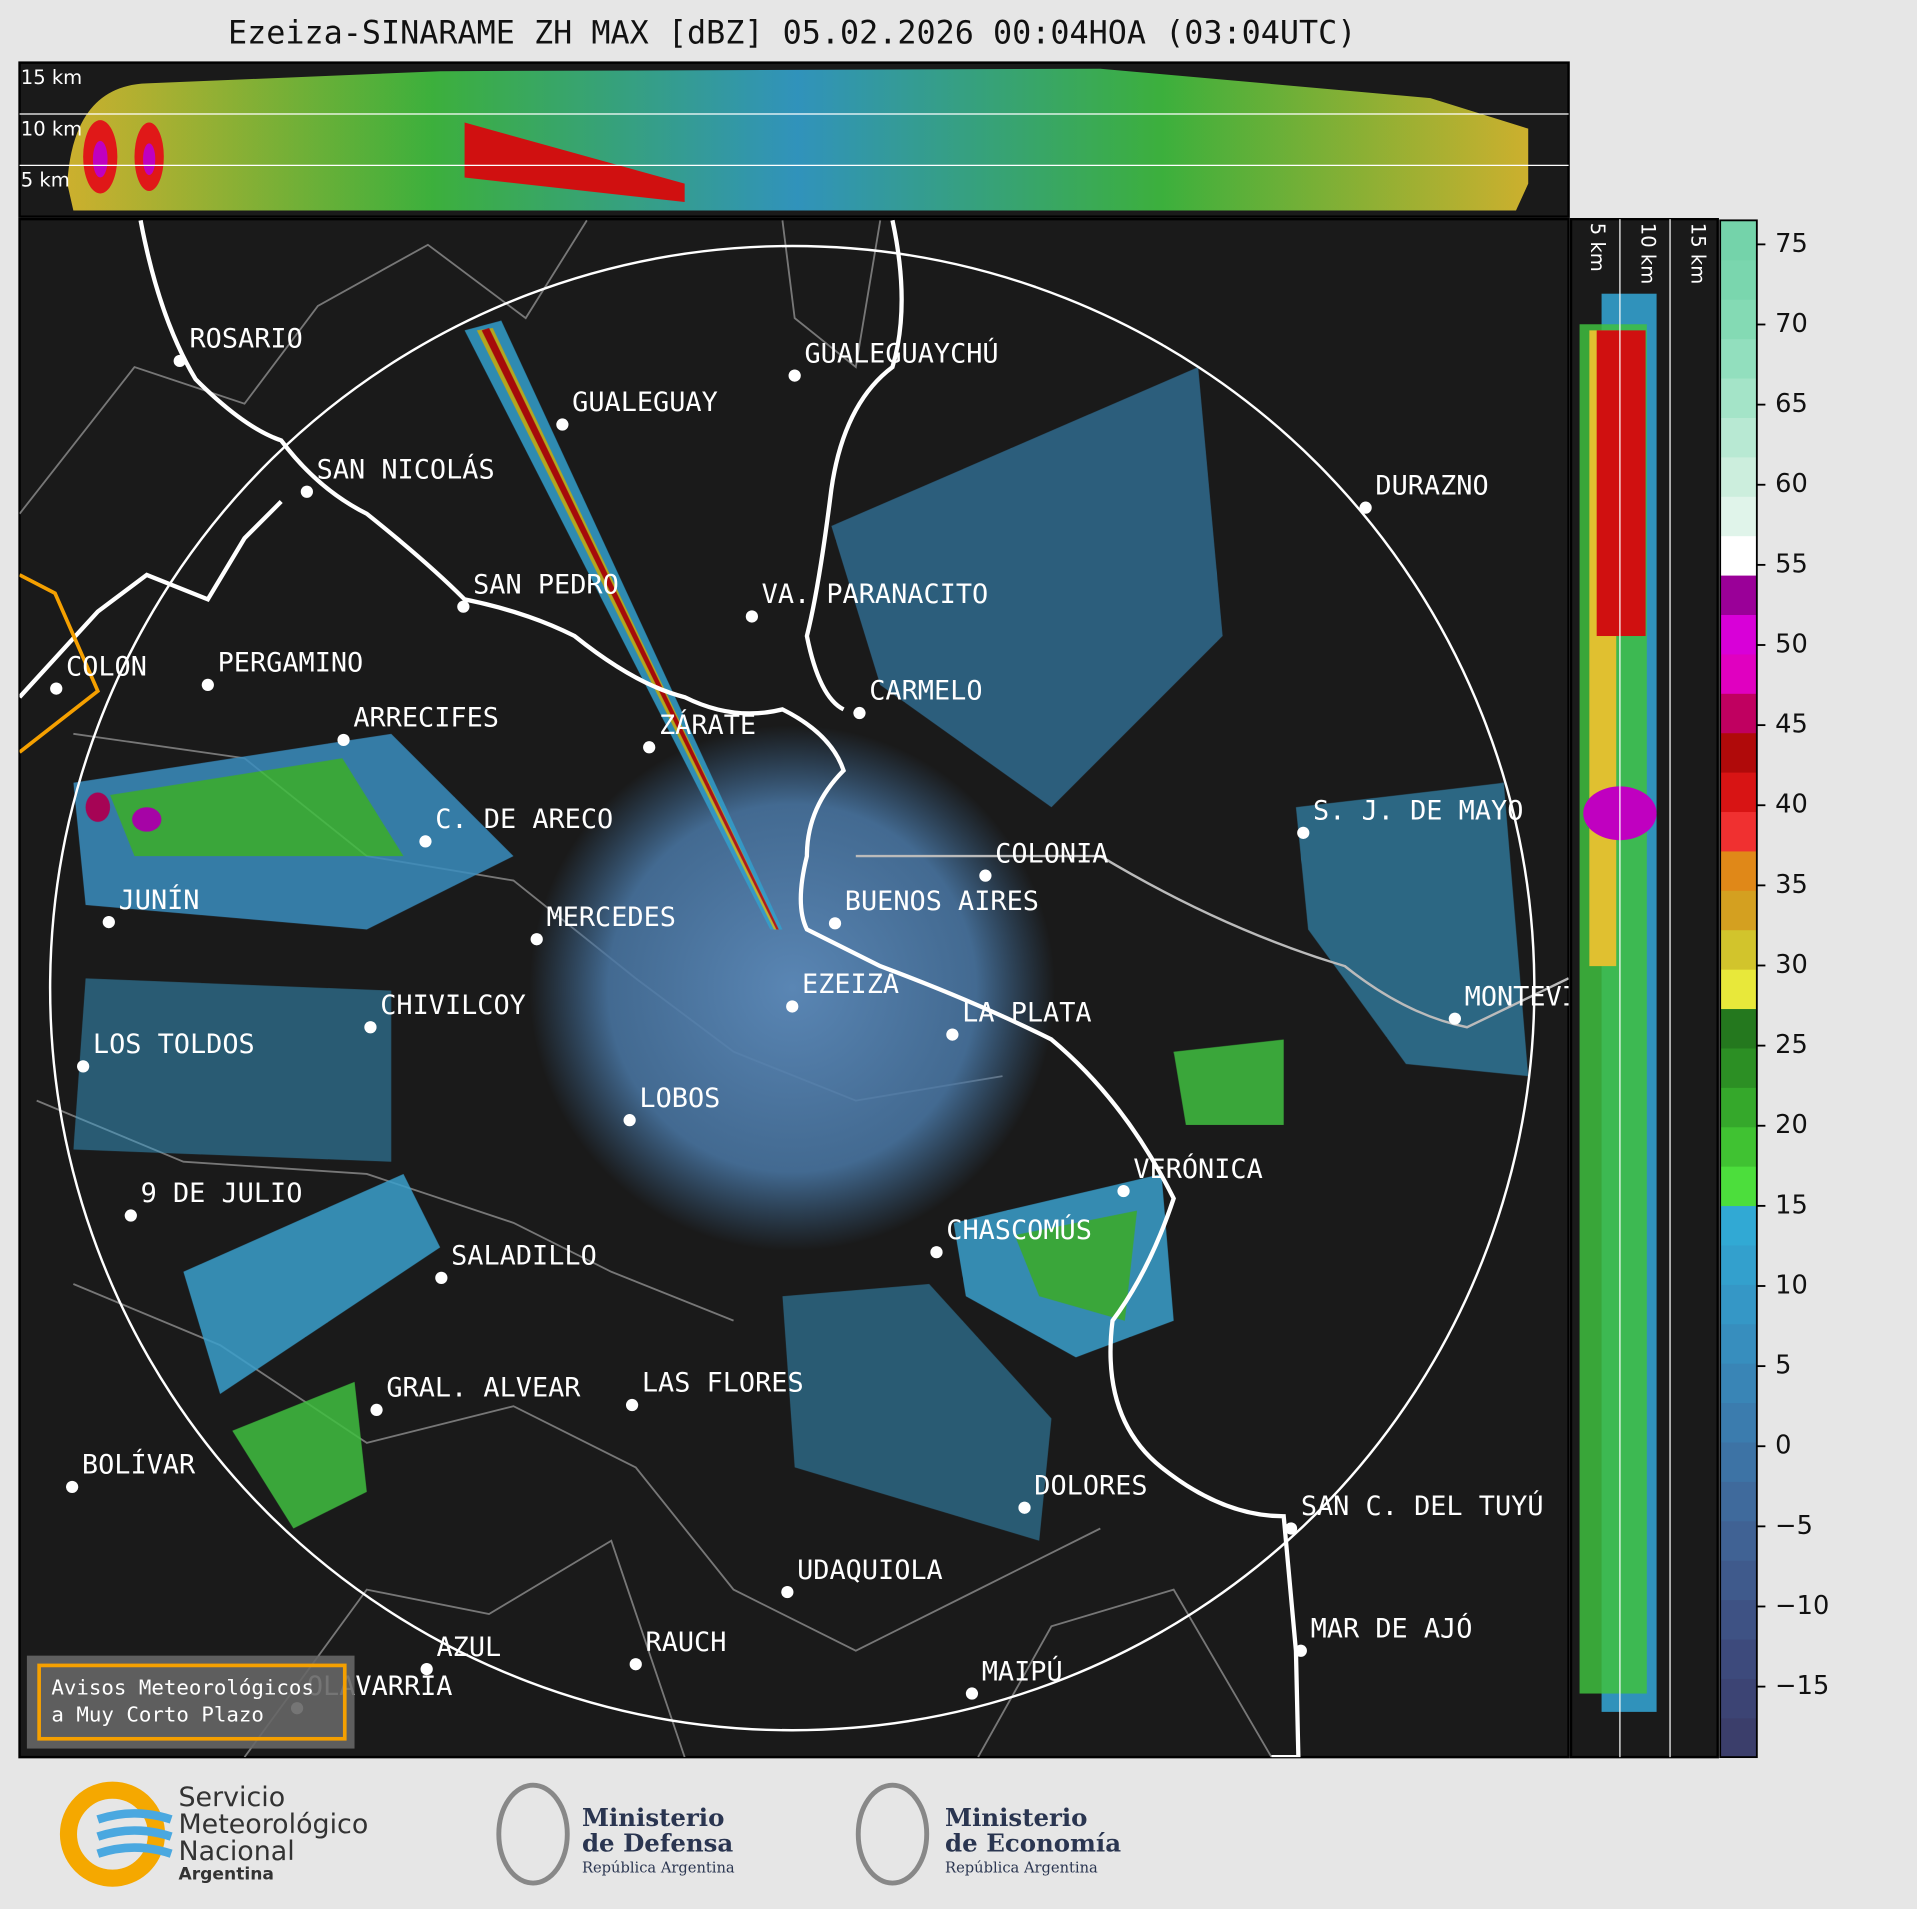 Image resolution: width=1917 pixels, height=1909 pixels. Describe the element at coordinates (483, 1388) in the screenshot. I see `city-label: GRAL. ALVEAR` at that location.